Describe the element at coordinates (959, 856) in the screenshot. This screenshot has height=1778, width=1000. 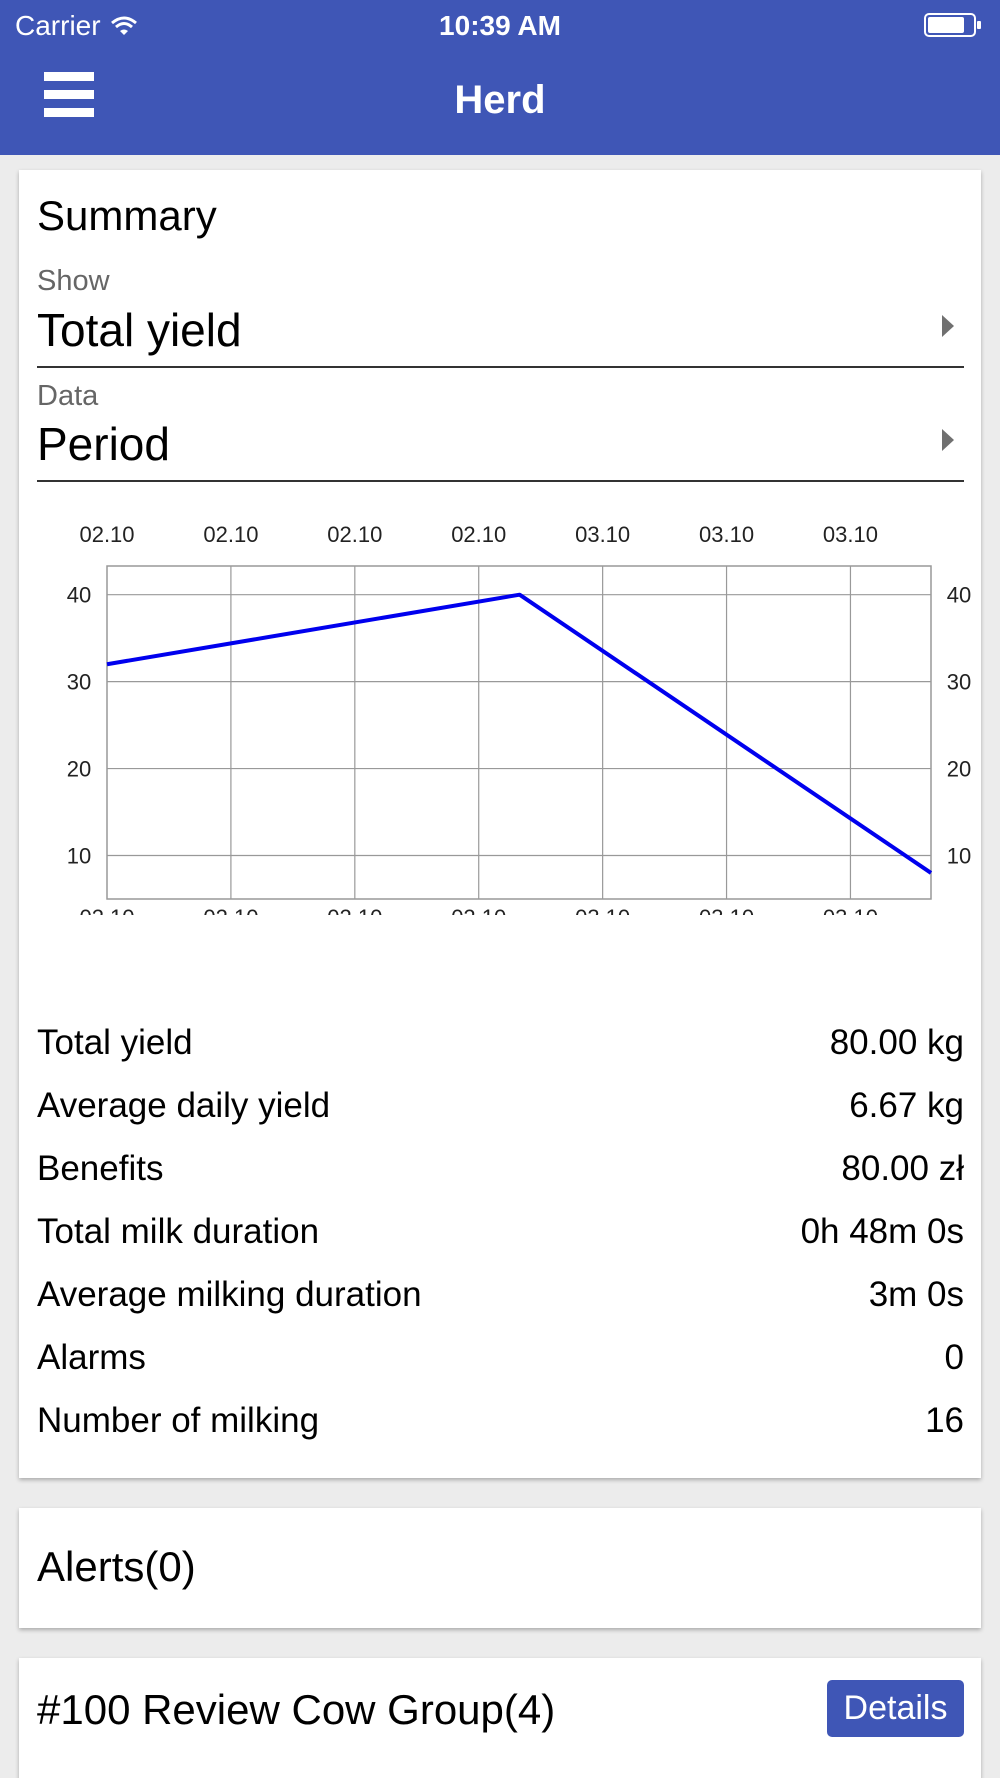
I see `y-tick-label-right: 10` at that location.